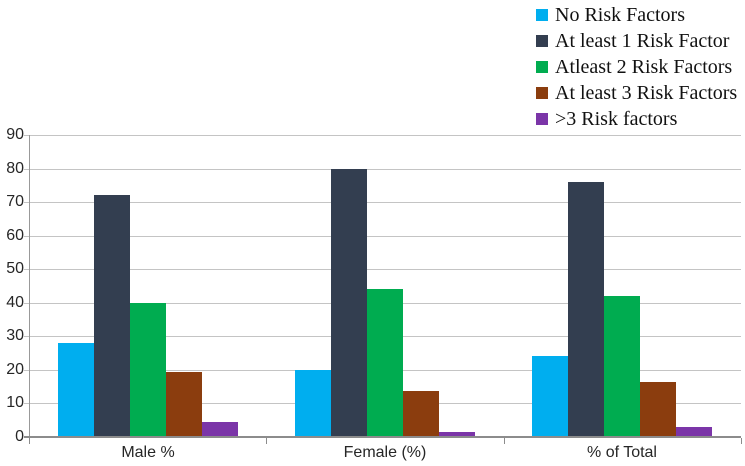 The width and height of the screenshot is (745, 466). What do you see at coordinates (382, 437) in the screenshot?
I see `x-axis-line` at bounding box center [382, 437].